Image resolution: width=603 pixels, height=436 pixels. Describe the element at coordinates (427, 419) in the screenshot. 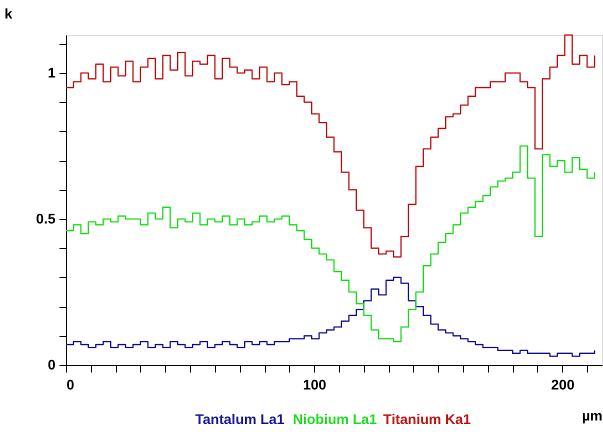

I see `text: Titanium Ka1` at that location.